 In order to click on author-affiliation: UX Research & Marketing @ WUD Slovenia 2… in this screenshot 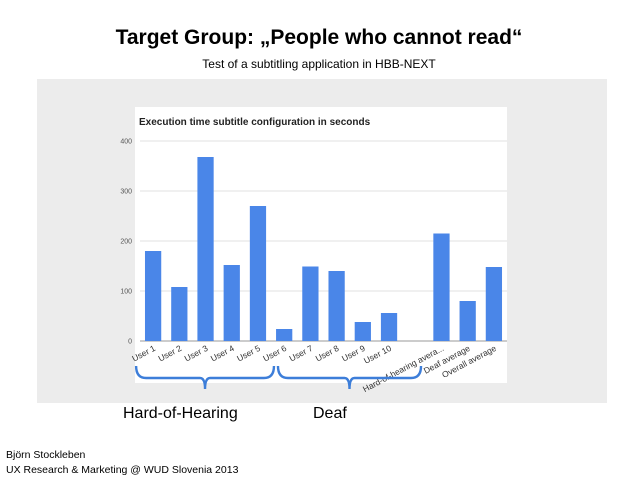, I will do `click(122, 470)`.